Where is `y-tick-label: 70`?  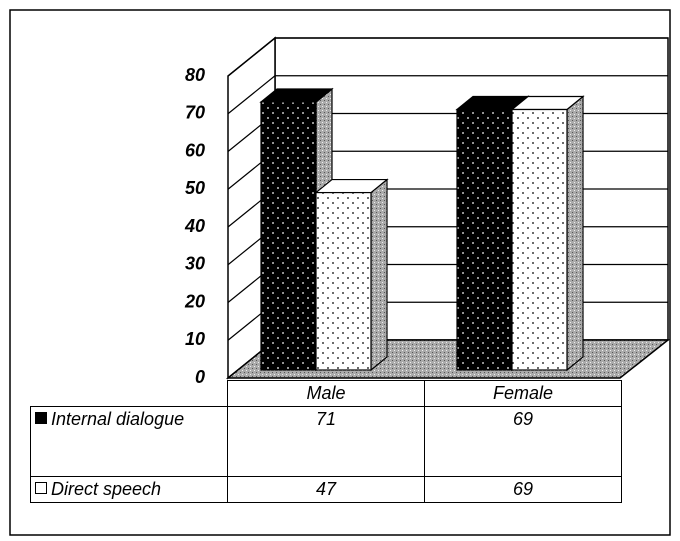
y-tick-label: 70 is located at coordinates (195, 113).